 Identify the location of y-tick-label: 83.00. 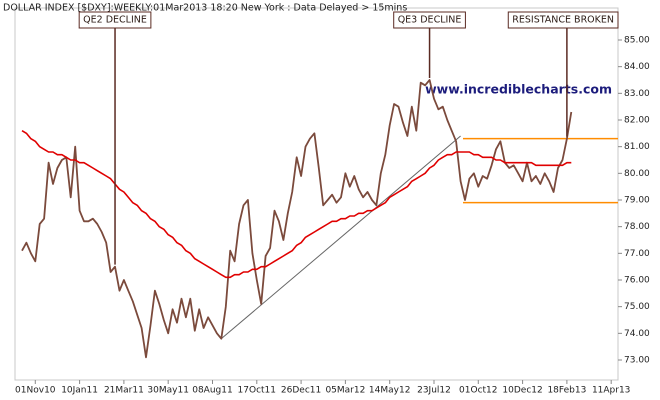
(637, 94).